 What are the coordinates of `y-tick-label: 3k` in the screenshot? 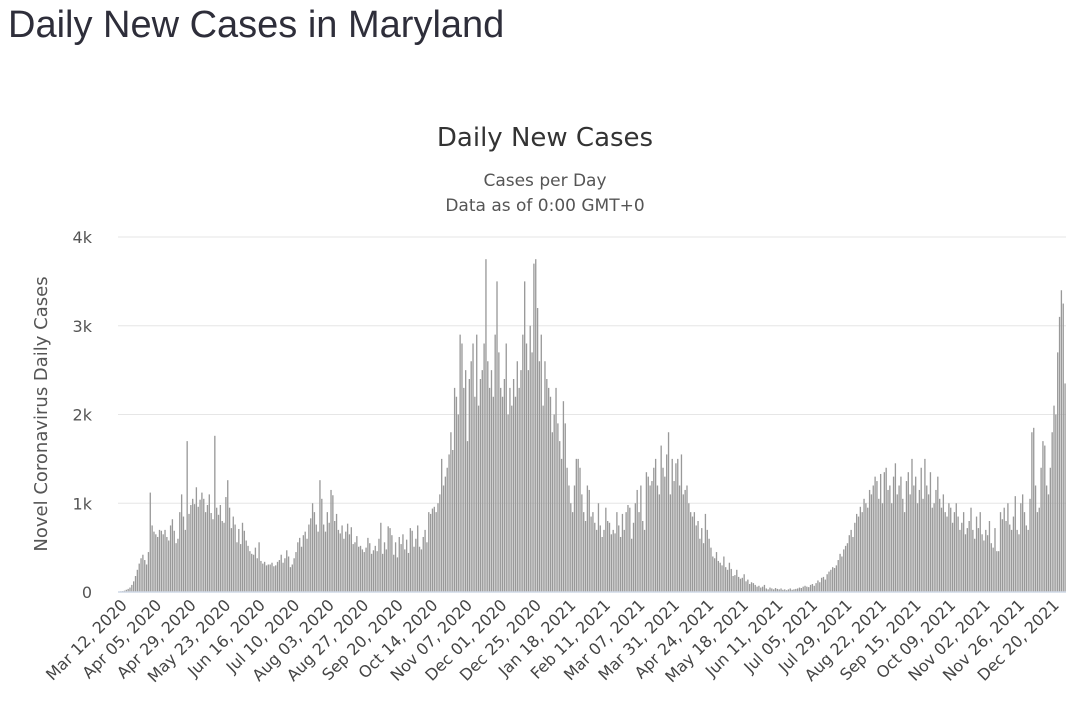 It's located at (83, 326).